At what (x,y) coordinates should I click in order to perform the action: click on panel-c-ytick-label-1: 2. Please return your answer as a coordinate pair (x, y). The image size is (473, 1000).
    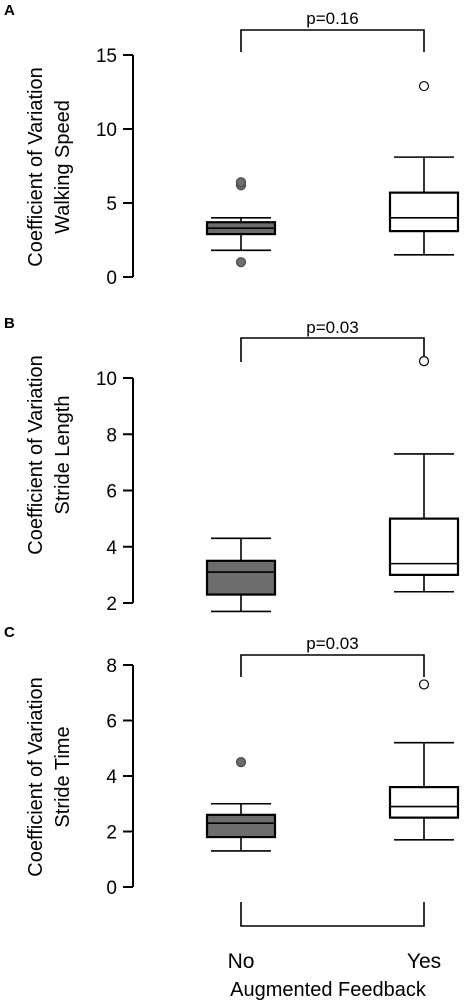
    Looking at the image, I should click on (111, 833).